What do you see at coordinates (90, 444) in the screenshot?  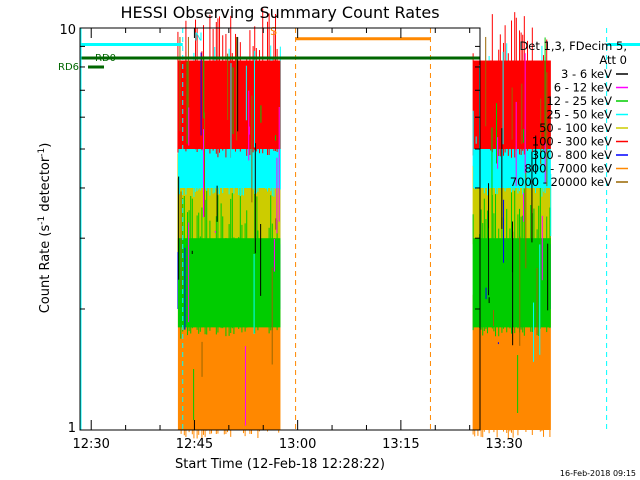 I see `x-tick-label: 12:30` at bounding box center [90, 444].